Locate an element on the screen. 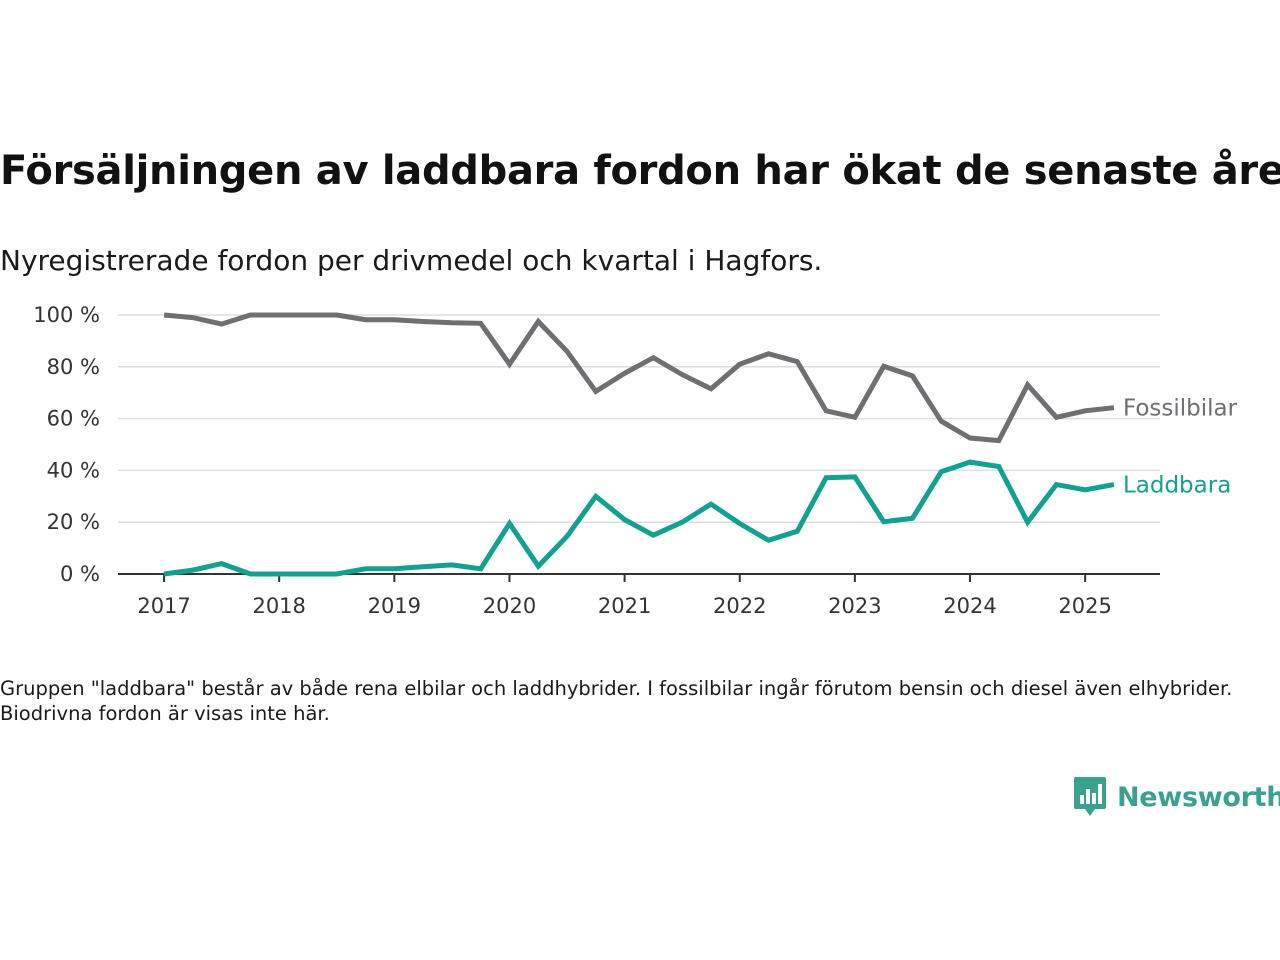  brand-name: Newsworthy is located at coordinates (1198, 797).